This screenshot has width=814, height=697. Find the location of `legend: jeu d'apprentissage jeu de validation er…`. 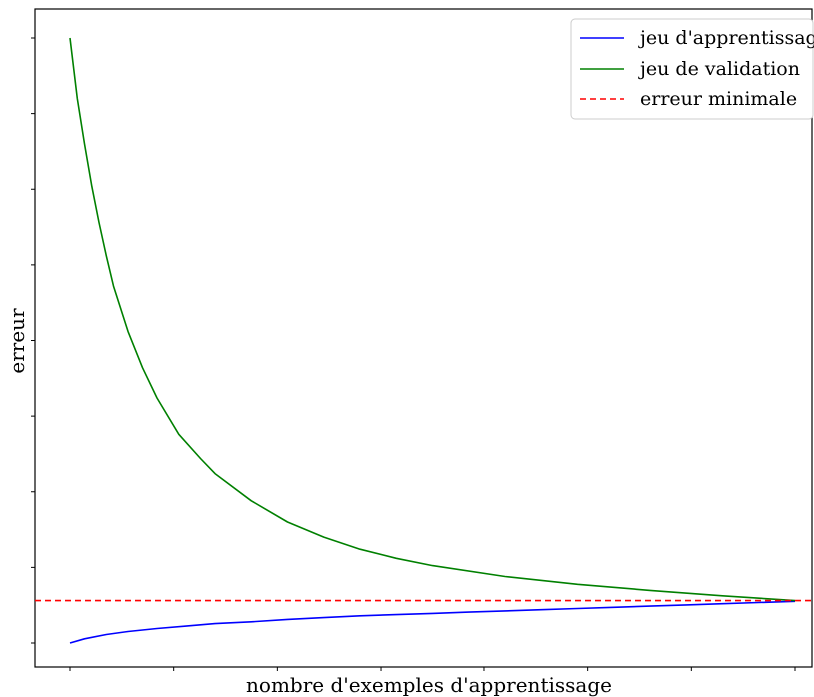

legend: jeu d'apprentissage jeu de validation er… is located at coordinates (692, 69).